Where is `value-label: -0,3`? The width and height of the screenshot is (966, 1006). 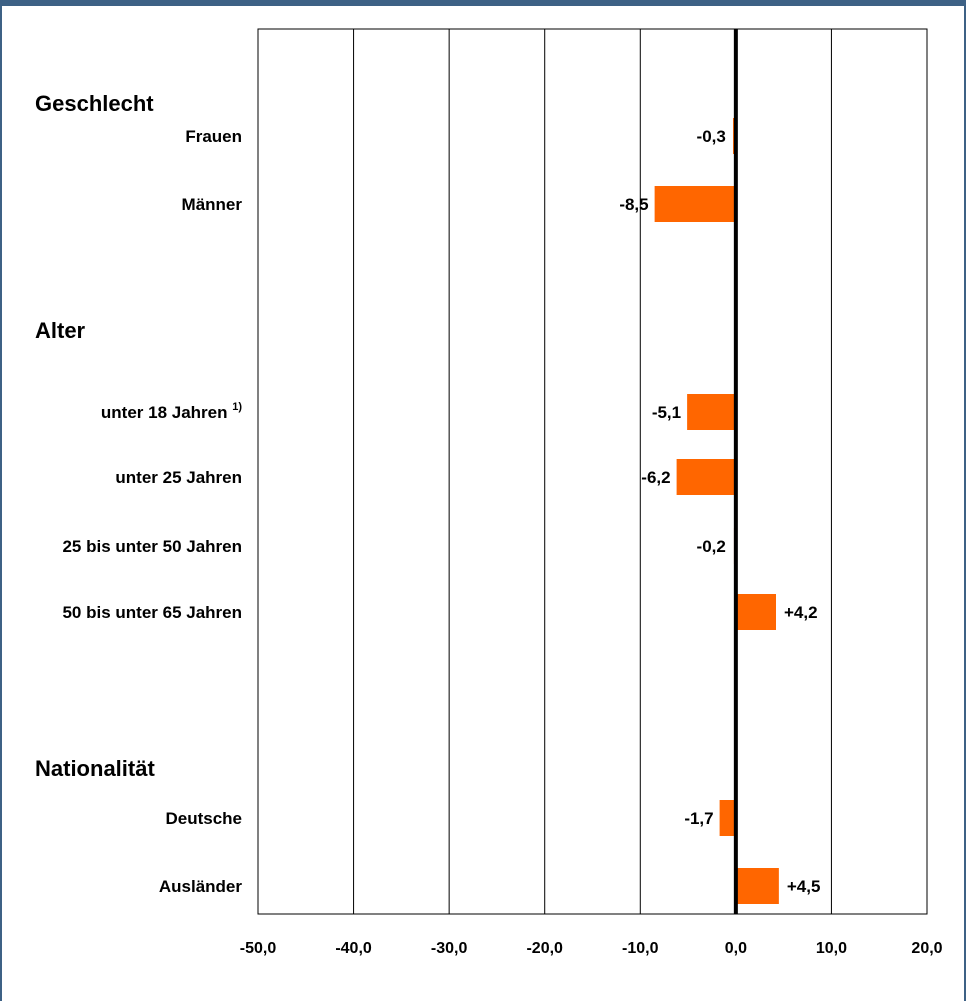 value-label: -0,3 is located at coordinates (711, 136).